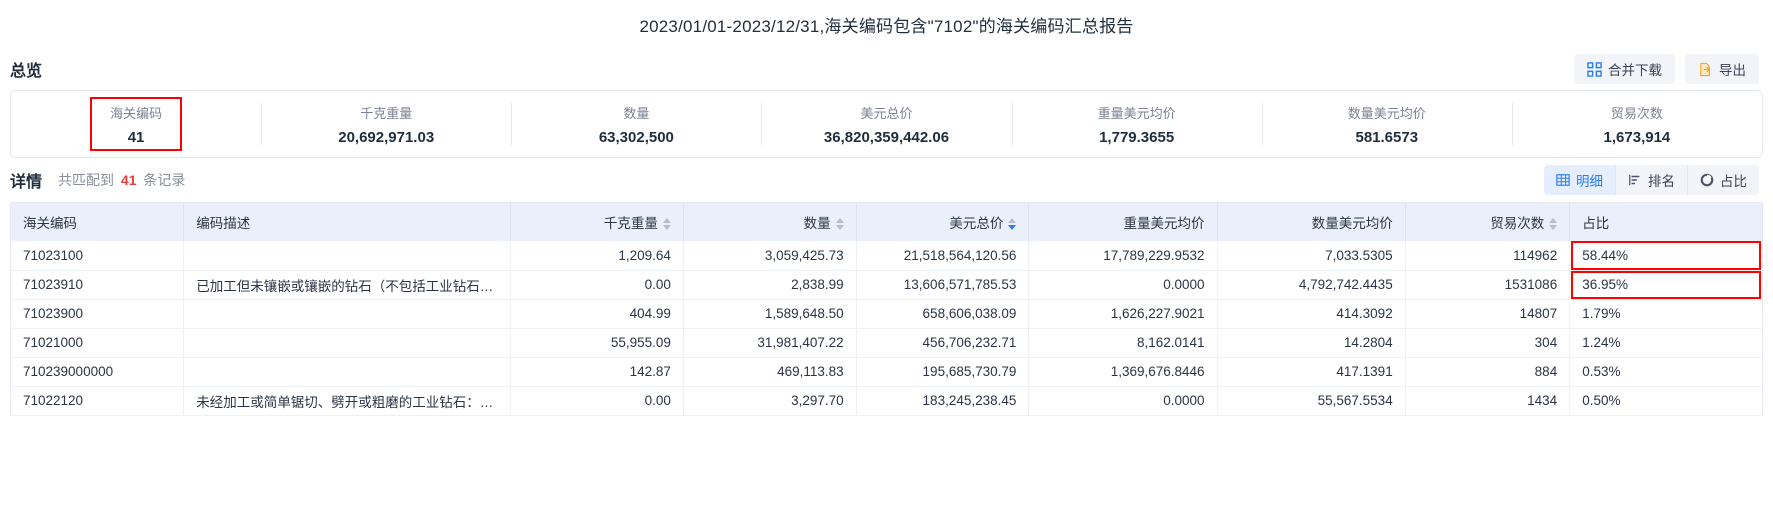 Image resolution: width=1773 pixels, height=531 pixels. I want to click on detail-table-head: 海关编码 编码描述 千克重量 数量 美元总价 重量美元均价 数量美元均价 贸易次数 占比, so click(886, 222).